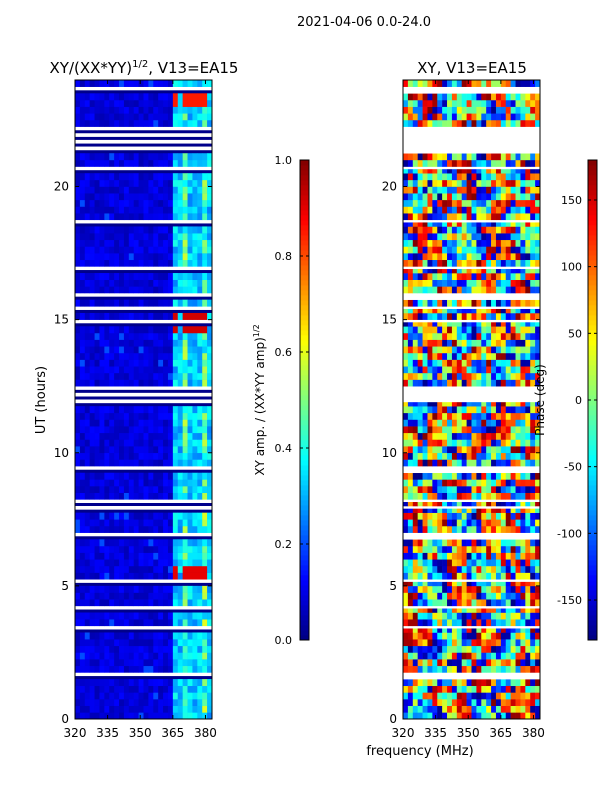 The height and width of the screenshot is (800, 600). Describe the element at coordinates (471, 507) in the screenshot. I see `phase-gap-line` at that location.